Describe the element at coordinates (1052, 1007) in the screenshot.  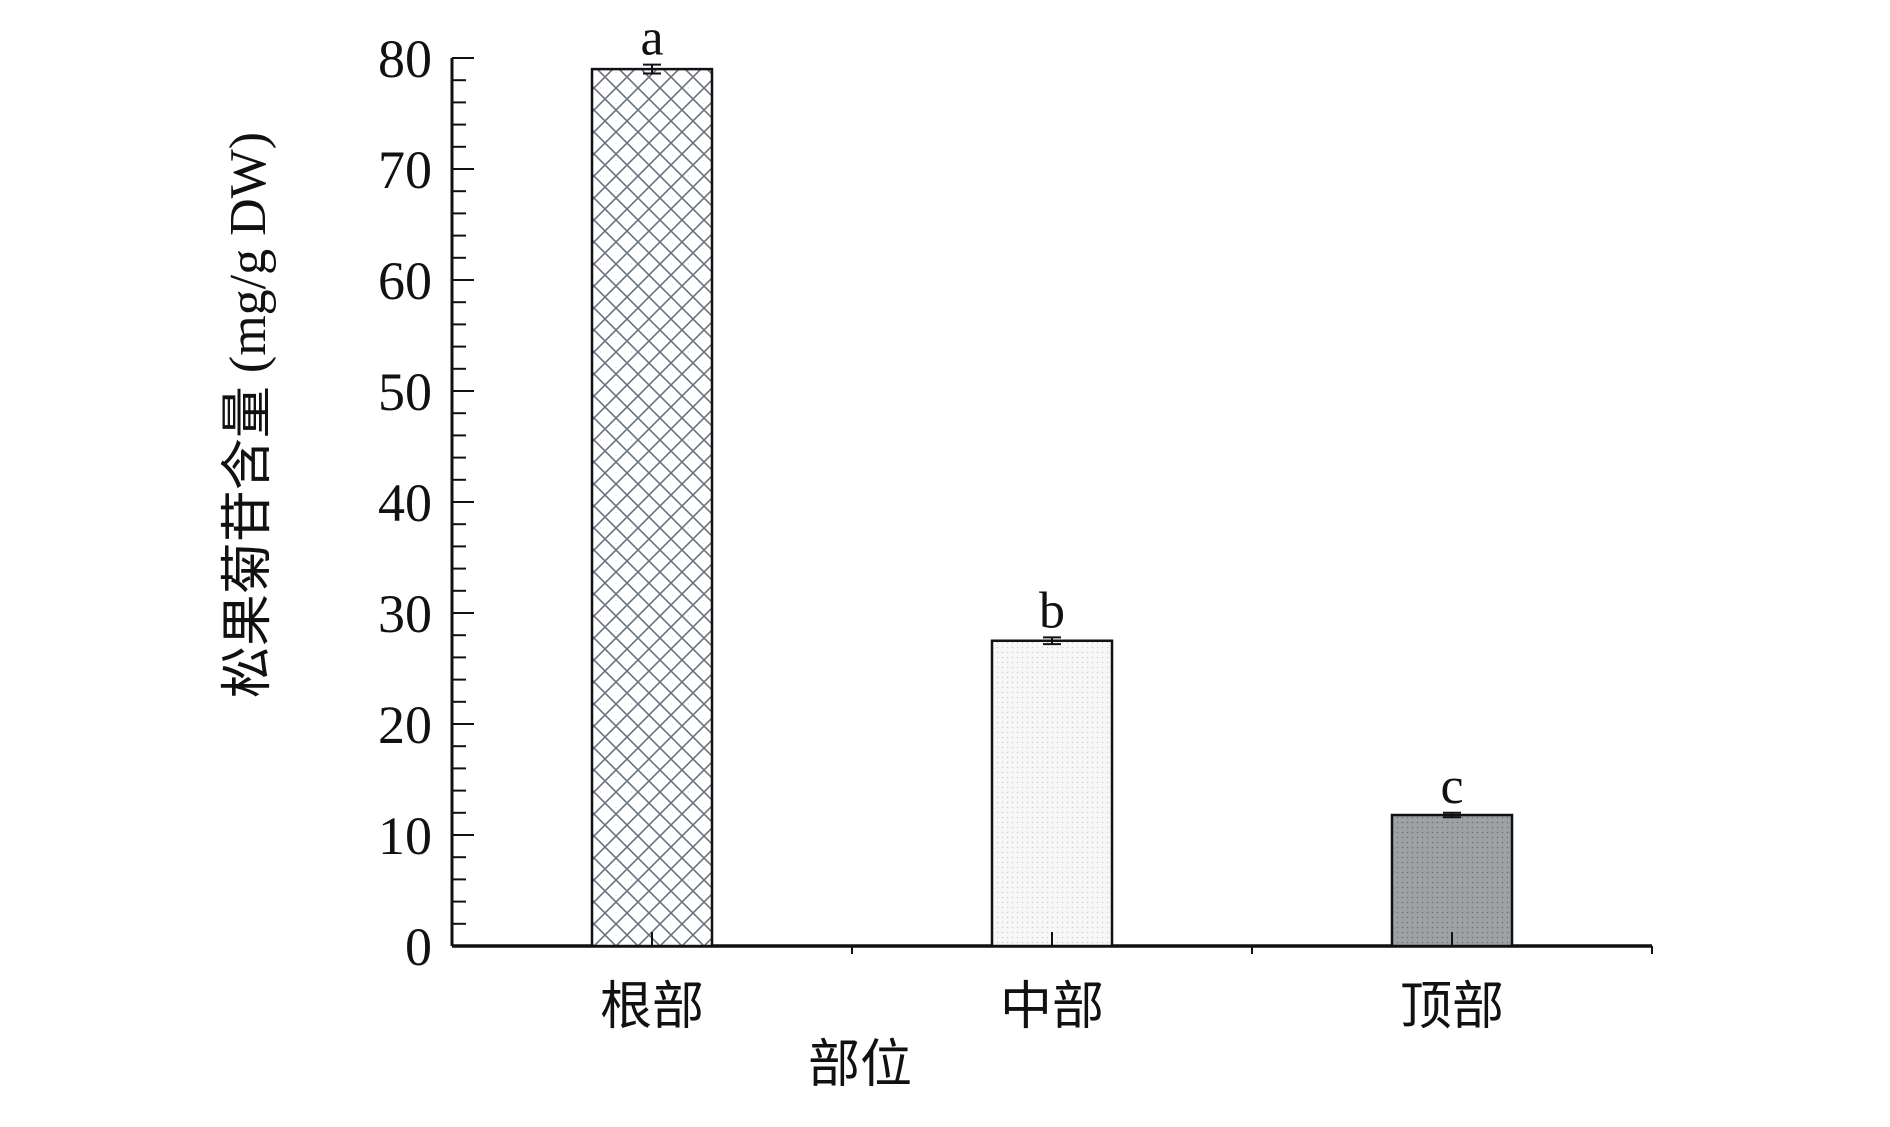
I see `x-tick-label: 中部` at that location.